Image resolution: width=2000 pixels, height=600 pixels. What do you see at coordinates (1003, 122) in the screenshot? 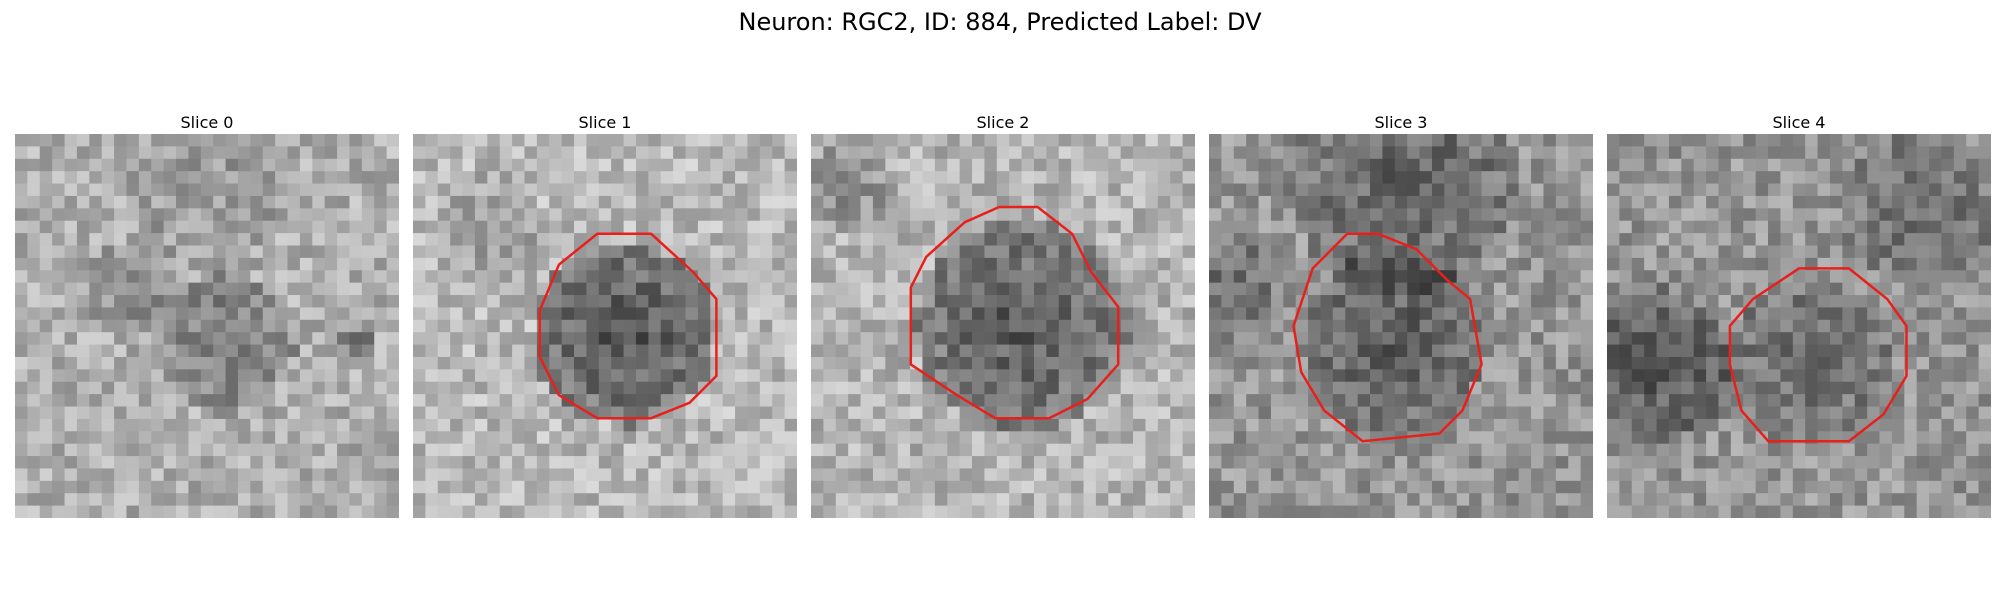
I see `slice-title: Slice 2` at bounding box center [1003, 122].